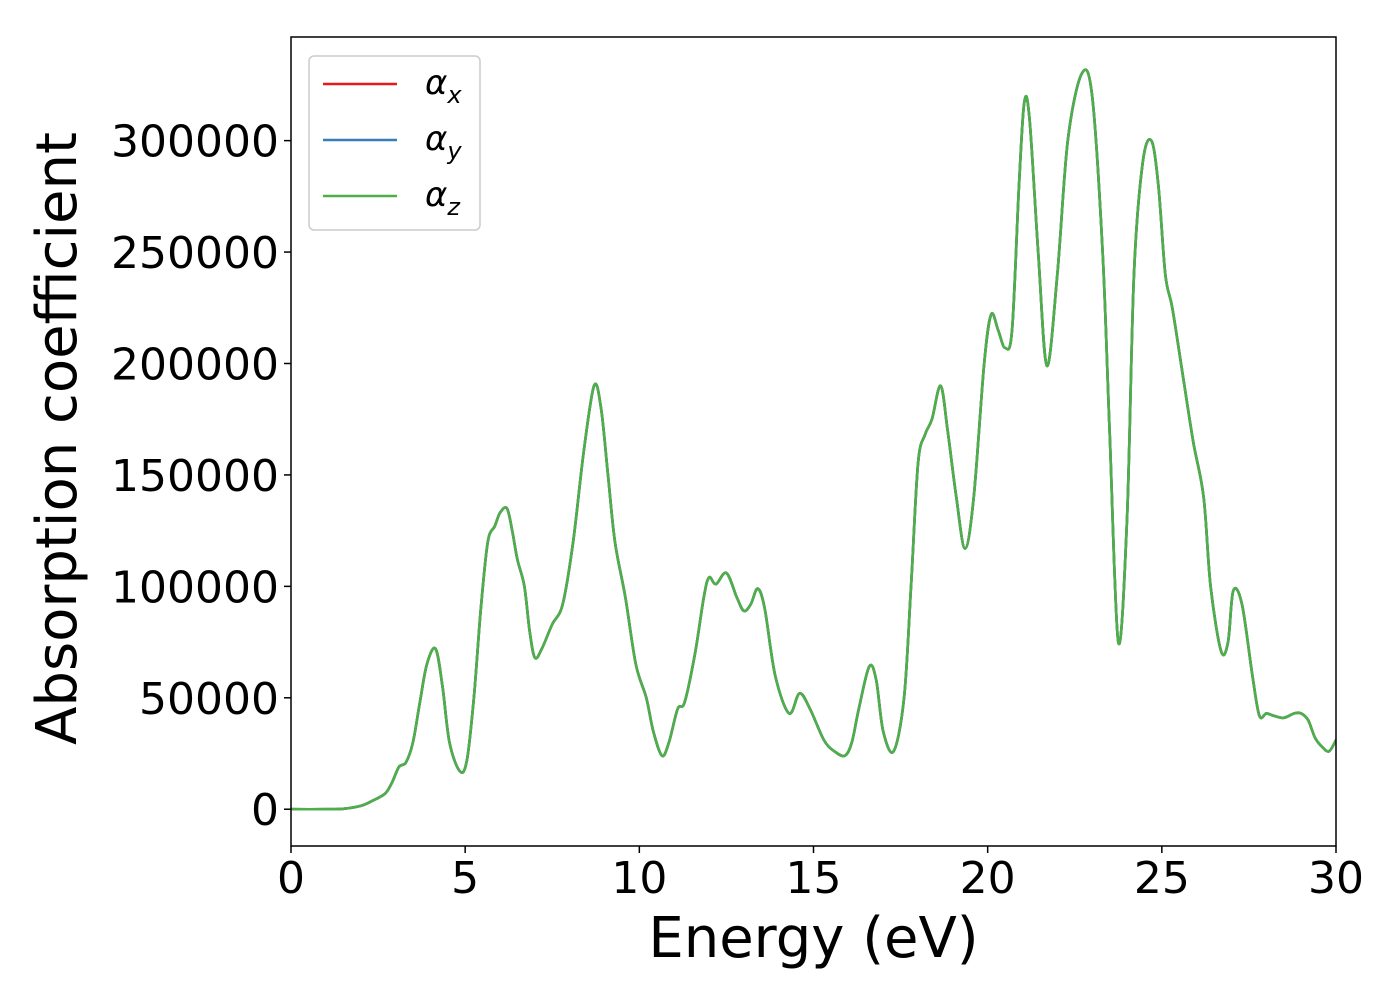 The width and height of the screenshot is (1400, 1000). Describe the element at coordinates (813, 938) in the screenshot. I see `x-axis-label: Energy (eV)` at that location.